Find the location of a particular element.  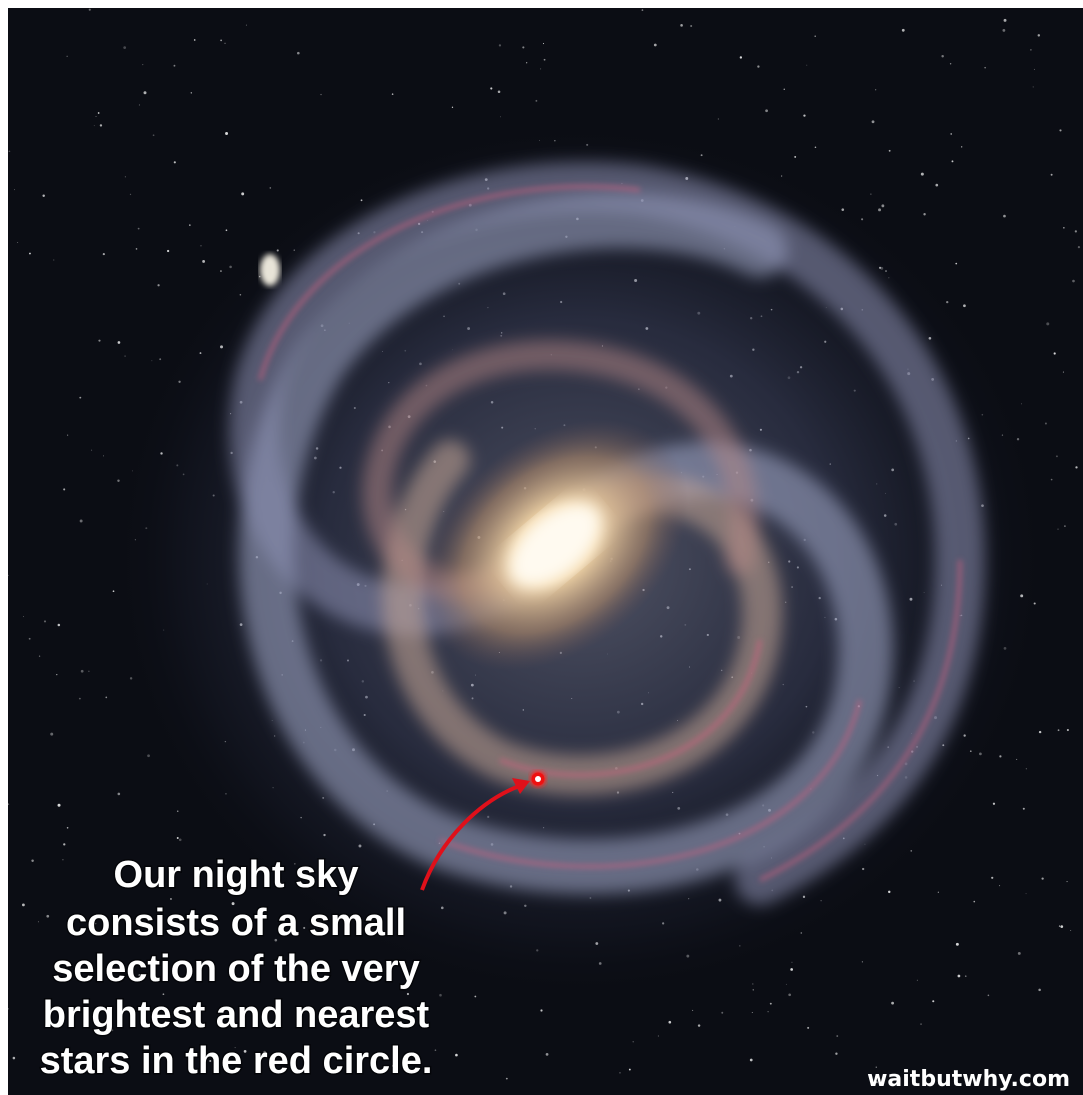

arrow-head is located at coordinates (521, 786).